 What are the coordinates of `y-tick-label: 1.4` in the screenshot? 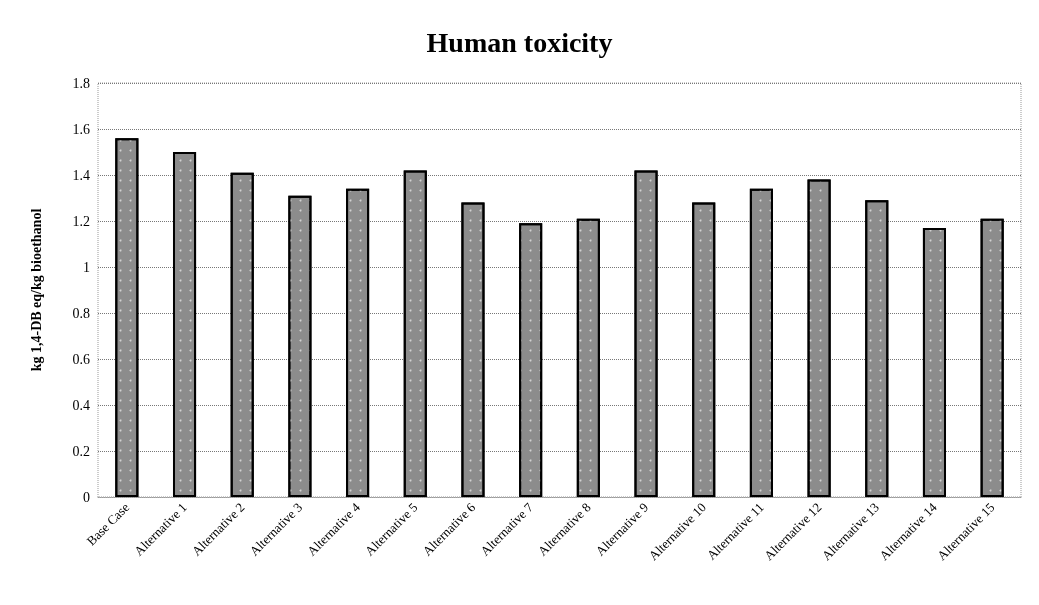 It's located at (81, 175).